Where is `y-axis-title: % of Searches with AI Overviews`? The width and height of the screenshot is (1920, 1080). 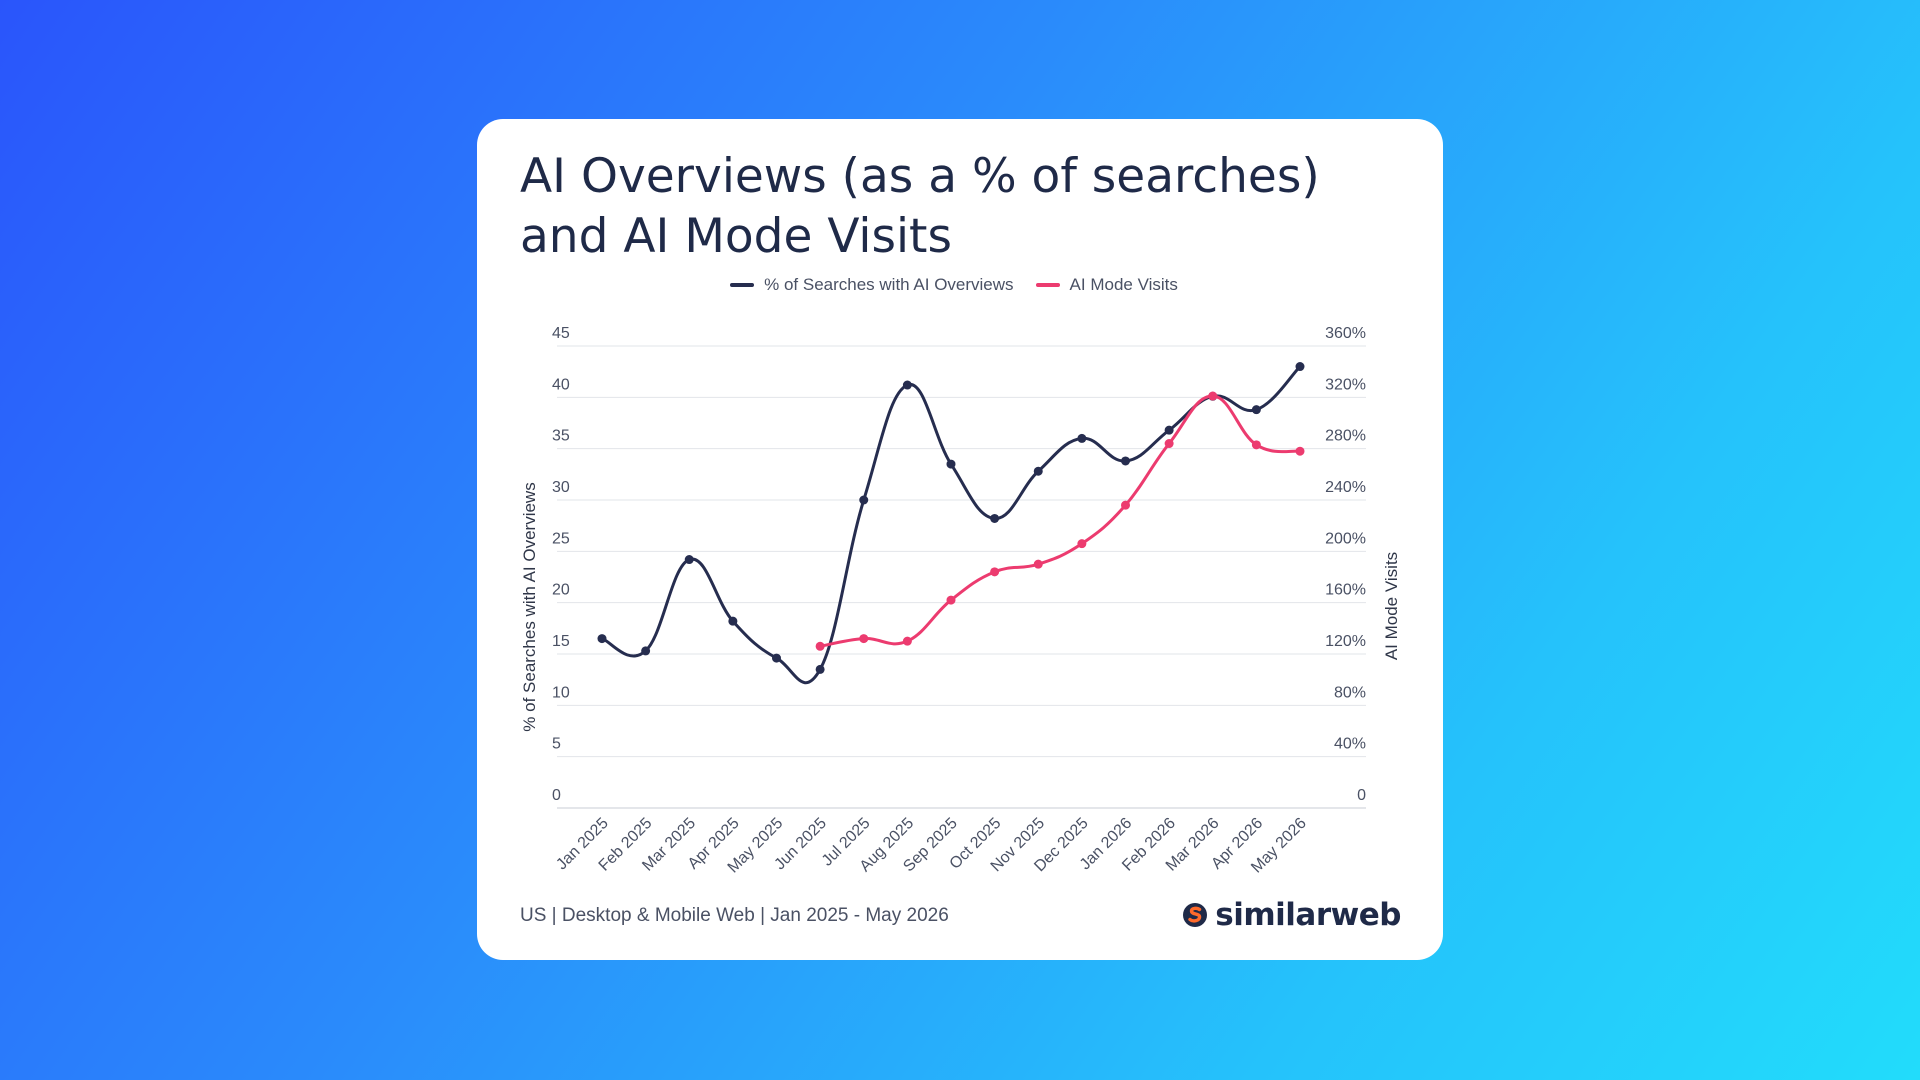
y-axis-title: % of Searches with AI Overviews is located at coordinates (529, 606).